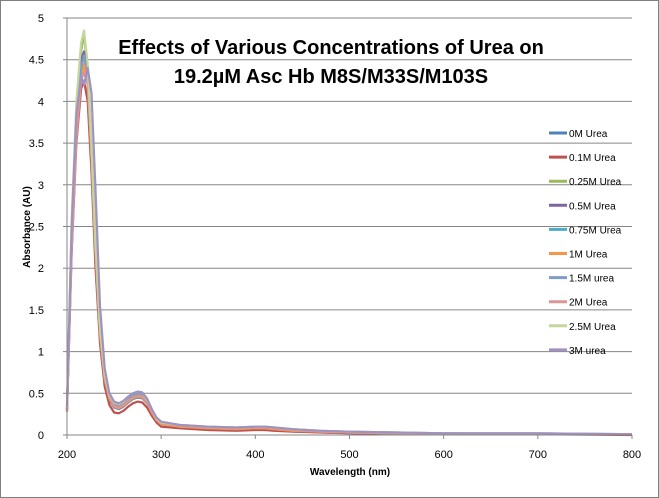 Image resolution: width=659 pixels, height=498 pixels. What do you see at coordinates (349, 455) in the screenshot?
I see `x-tick-label-3: 500` at bounding box center [349, 455].